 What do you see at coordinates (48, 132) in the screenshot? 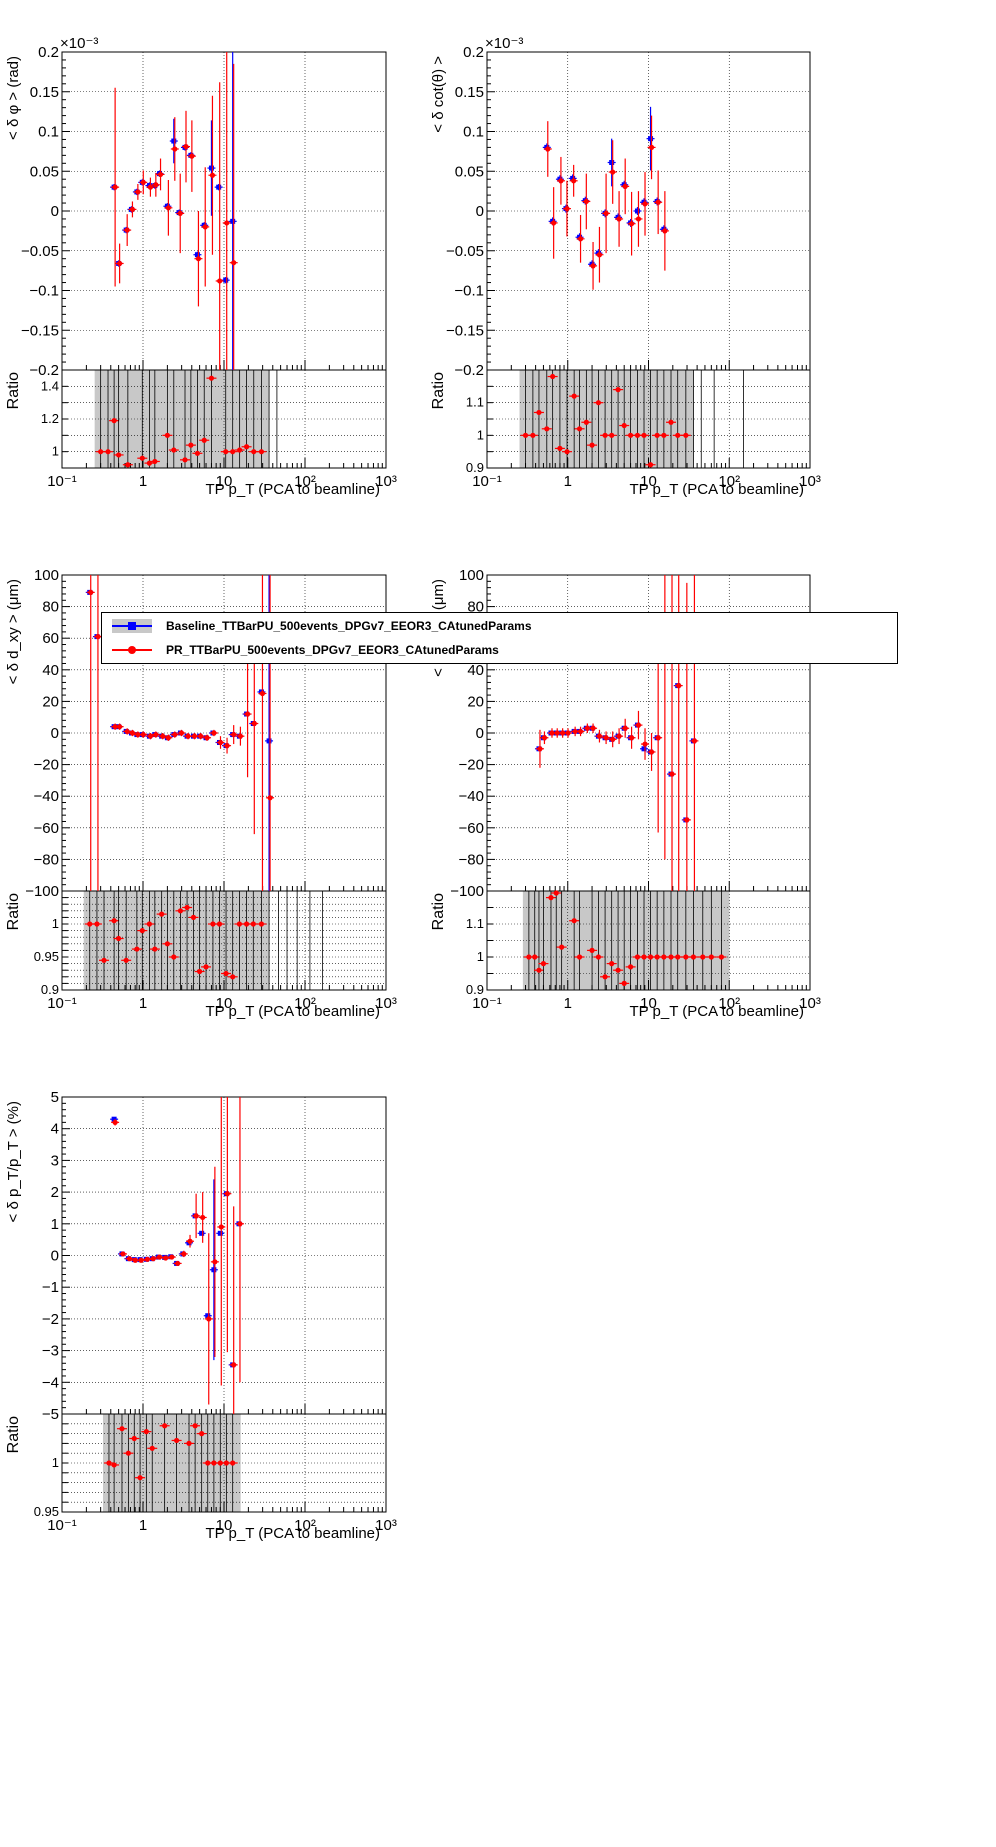
I see `main-y-tick-label: 0.1` at bounding box center [48, 132].